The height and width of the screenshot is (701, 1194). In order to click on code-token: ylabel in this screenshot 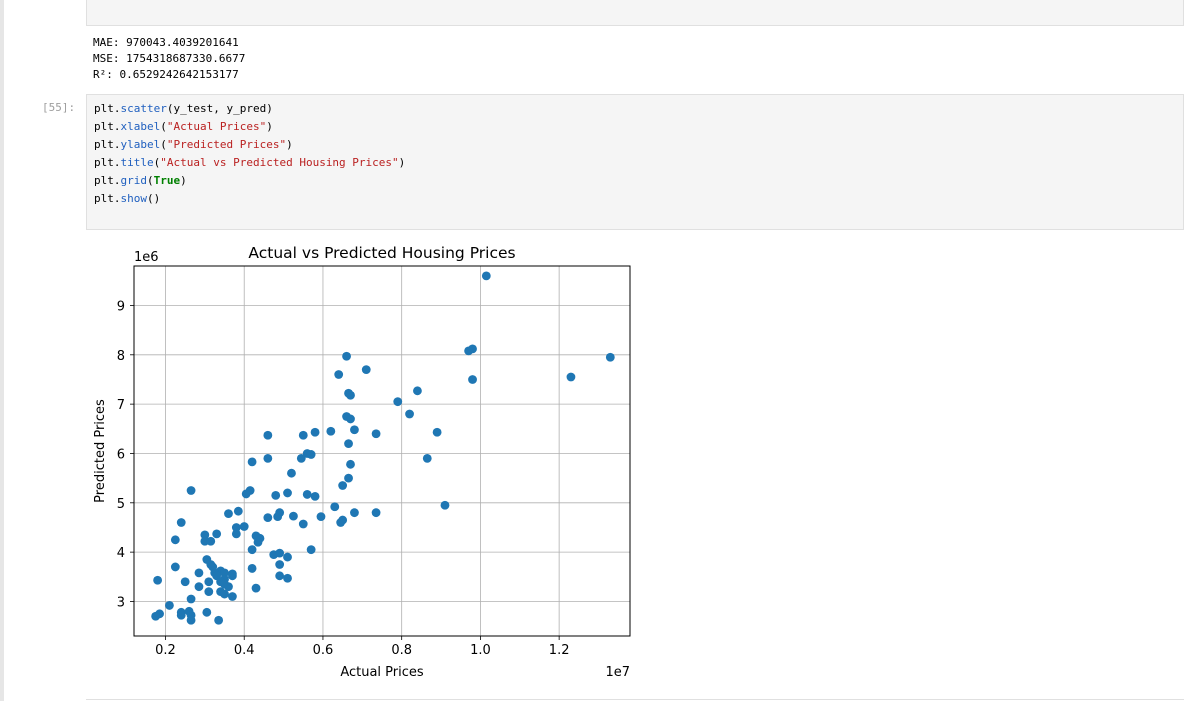, I will do `click(140, 144)`.